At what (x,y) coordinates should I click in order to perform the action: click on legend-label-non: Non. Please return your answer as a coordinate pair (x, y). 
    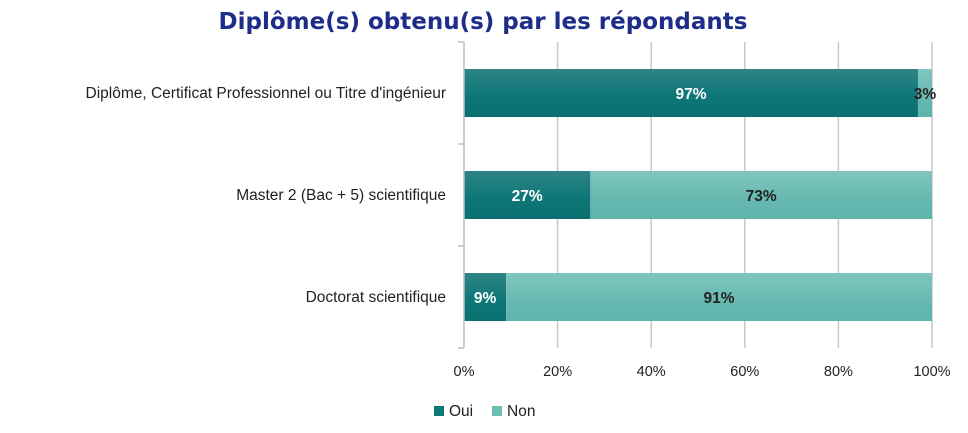
    Looking at the image, I should click on (521, 411).